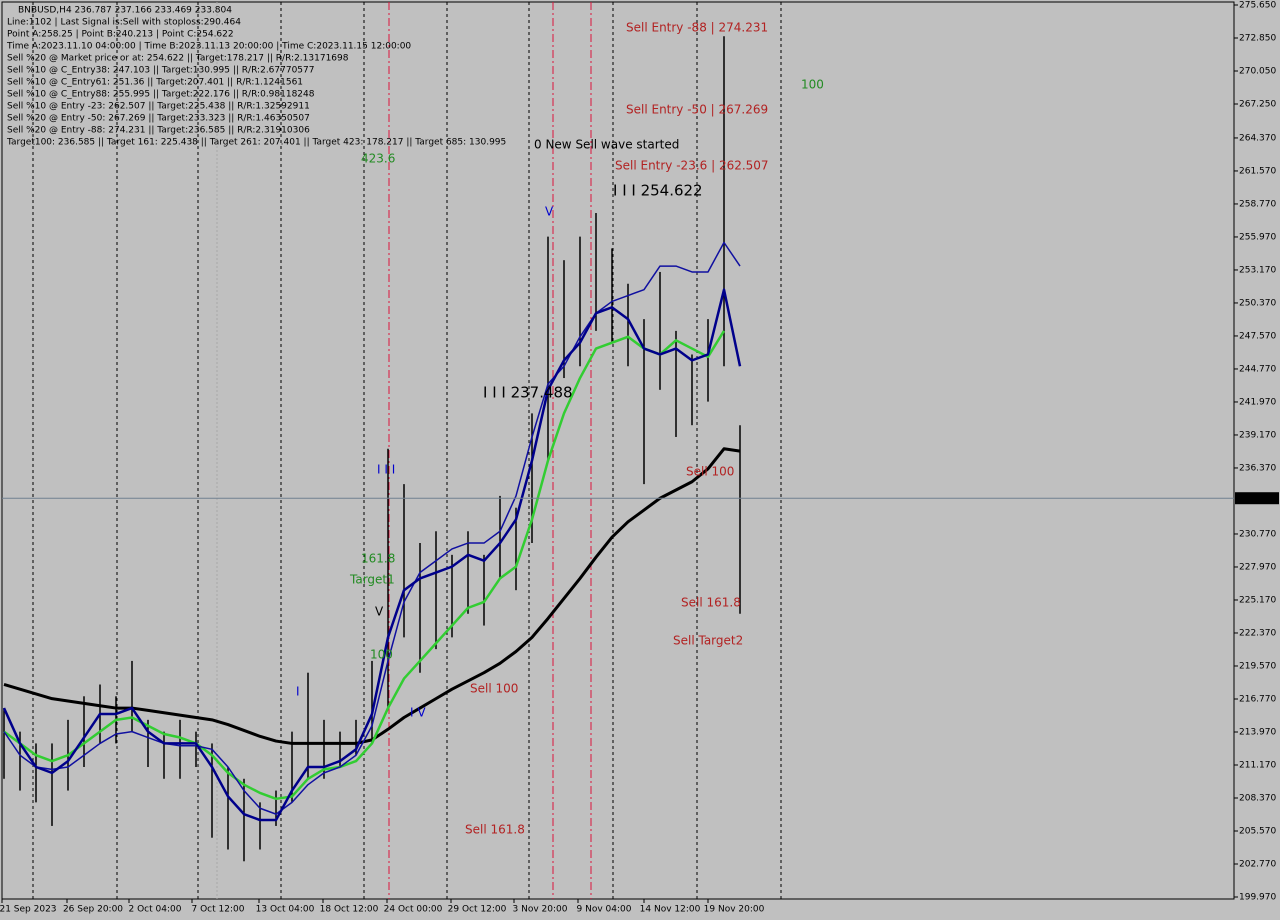 The height and width of the screenshot is (920, 1280). I want to click on x-tick-label: 21 Sep 2023, so click(28, 910).